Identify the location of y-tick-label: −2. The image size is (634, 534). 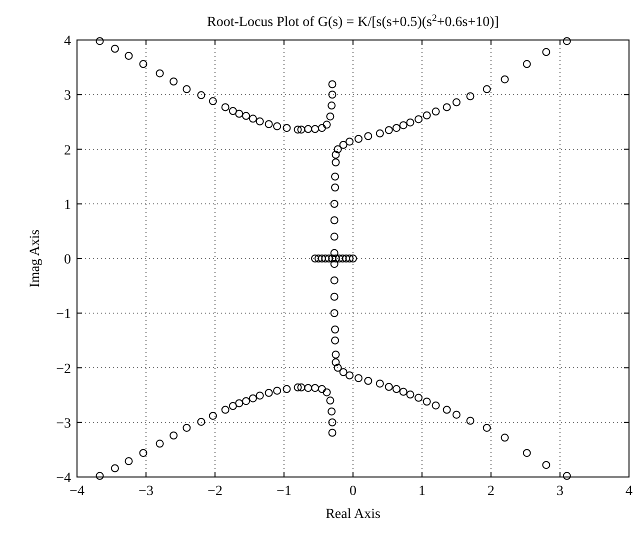
(63, 369).